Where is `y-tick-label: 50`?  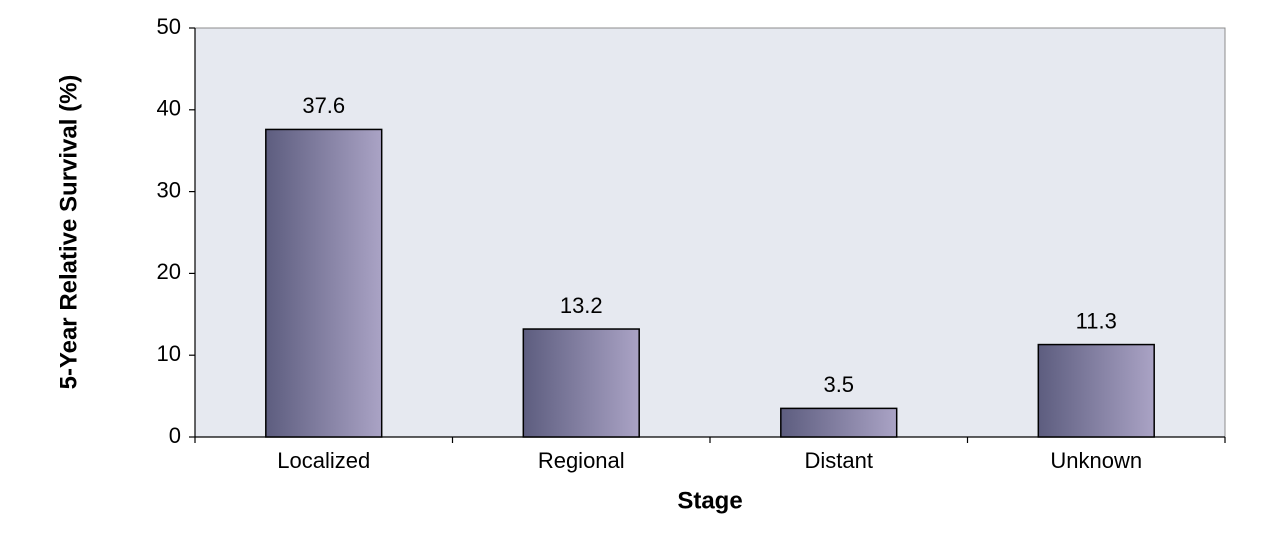 y-tick-label: 50 is located at coordinates (169, 26).